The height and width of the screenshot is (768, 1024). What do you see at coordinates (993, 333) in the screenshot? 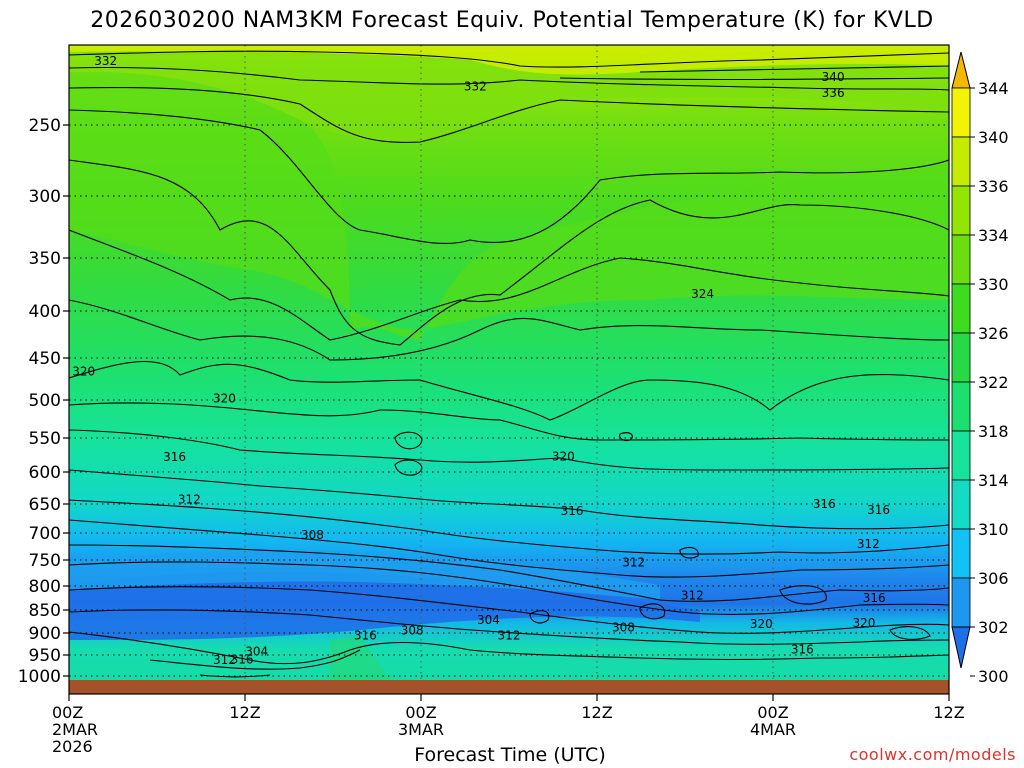
I see `colorbar-label: 326` at bounding box center [993, 333].